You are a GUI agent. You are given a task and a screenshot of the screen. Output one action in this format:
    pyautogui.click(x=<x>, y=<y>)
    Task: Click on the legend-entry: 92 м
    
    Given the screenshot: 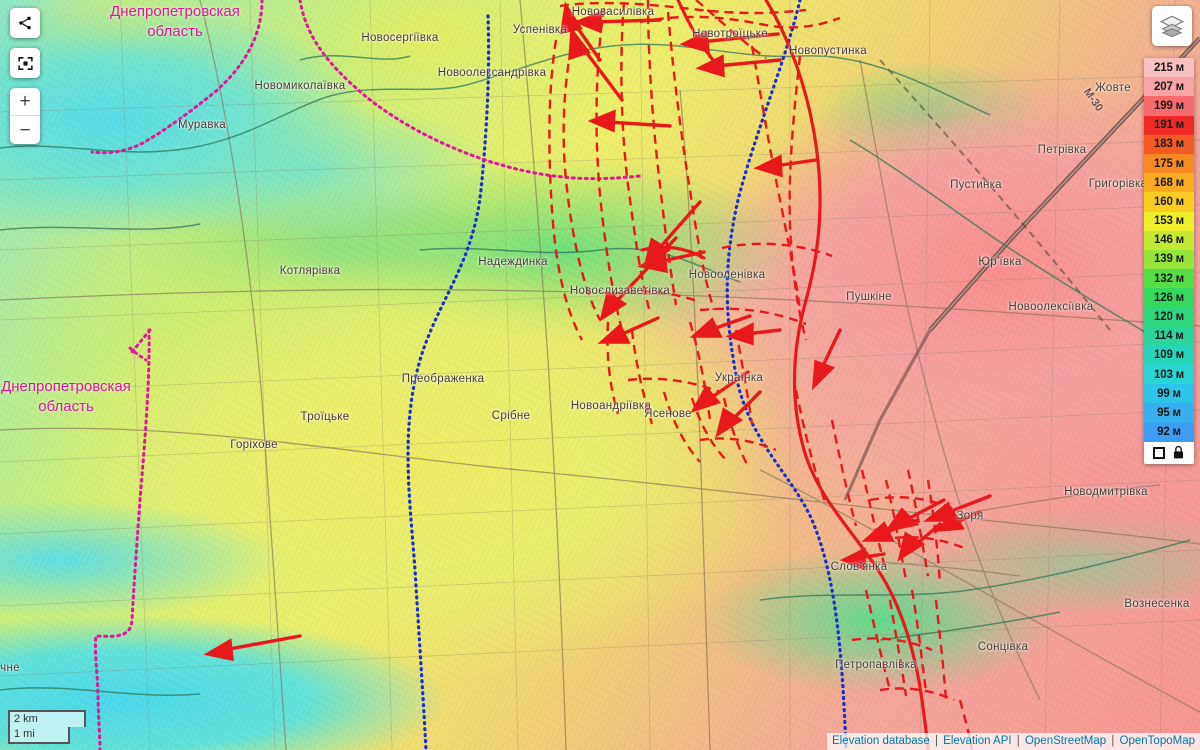 What is the action you would take?
    pyautogui.click(x=1169, y=432)
    